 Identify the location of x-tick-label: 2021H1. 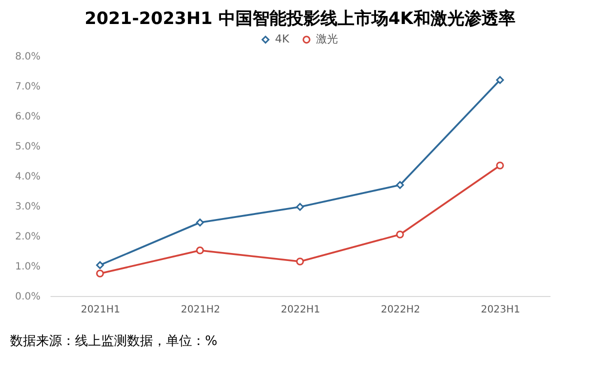
(100, 310).